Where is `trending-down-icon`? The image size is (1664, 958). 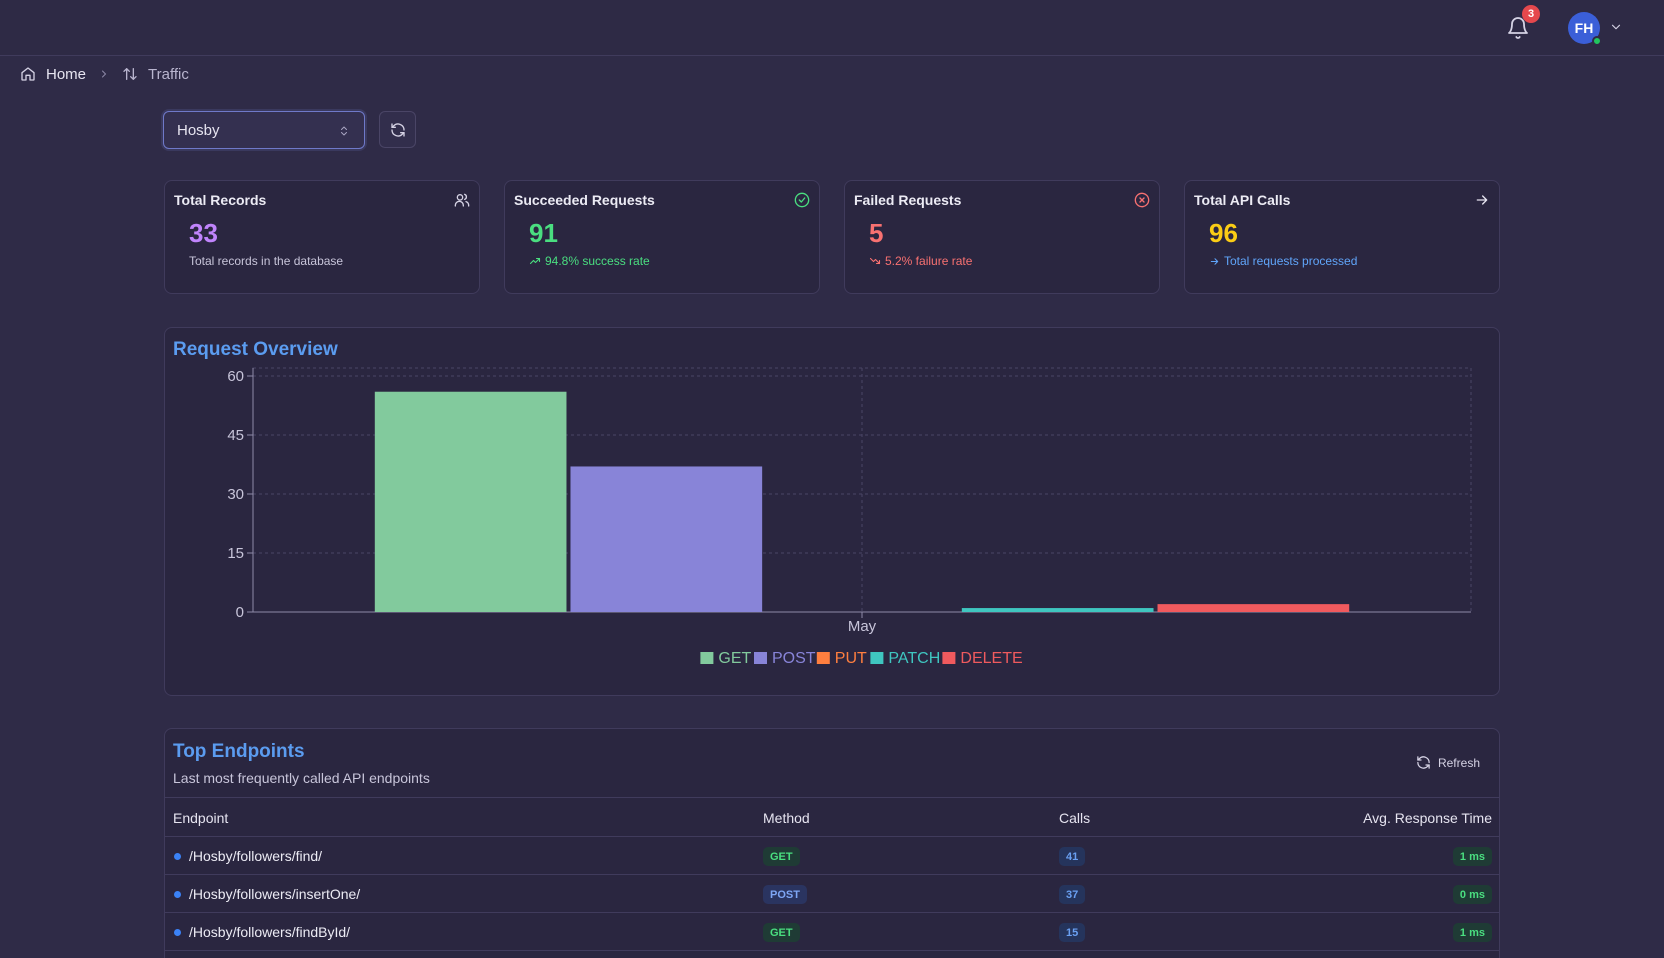 trending-down-icon is located at coordinates (875, 261).